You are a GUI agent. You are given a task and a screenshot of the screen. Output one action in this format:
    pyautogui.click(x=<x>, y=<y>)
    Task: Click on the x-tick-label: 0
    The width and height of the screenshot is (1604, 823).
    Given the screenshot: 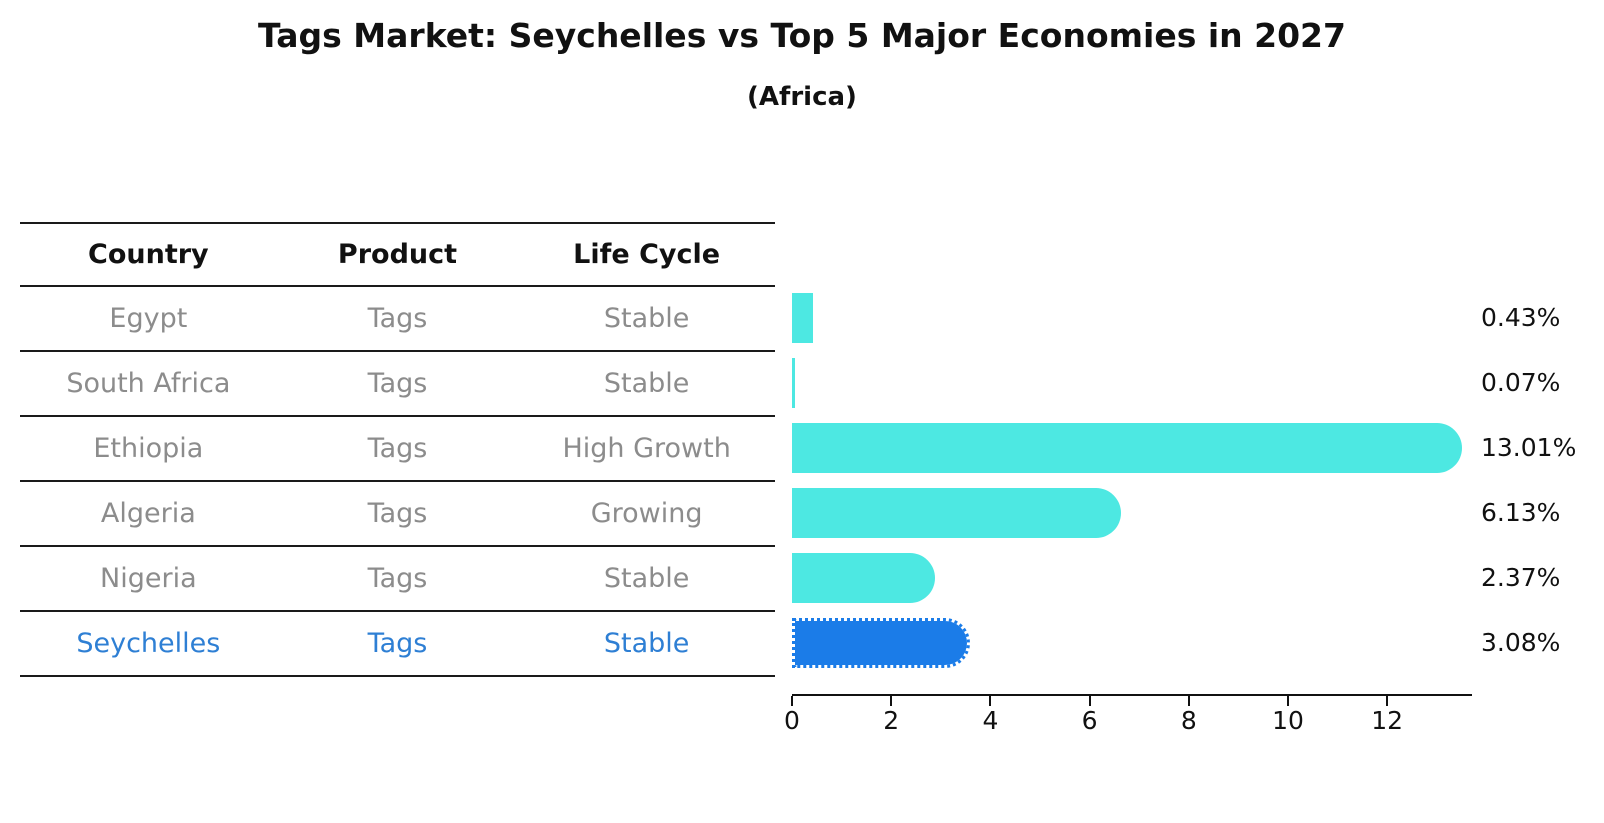 What is the action you would take?
    pyautogui.click(x=792, y=720)
    